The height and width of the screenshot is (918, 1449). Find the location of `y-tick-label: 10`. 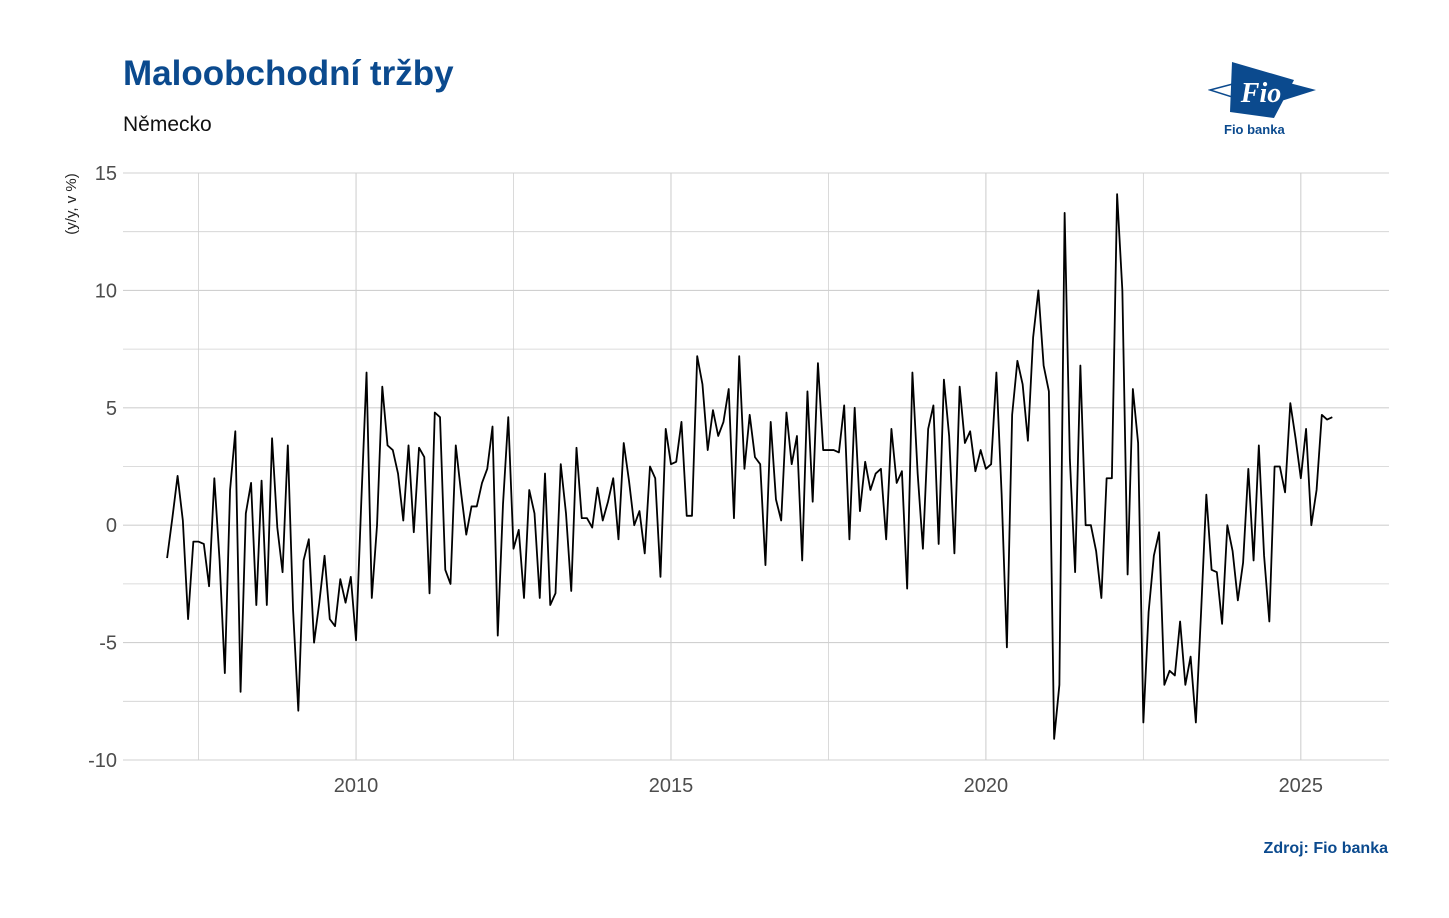

y-tick-label: 10 is located at coordinates (106, 291).